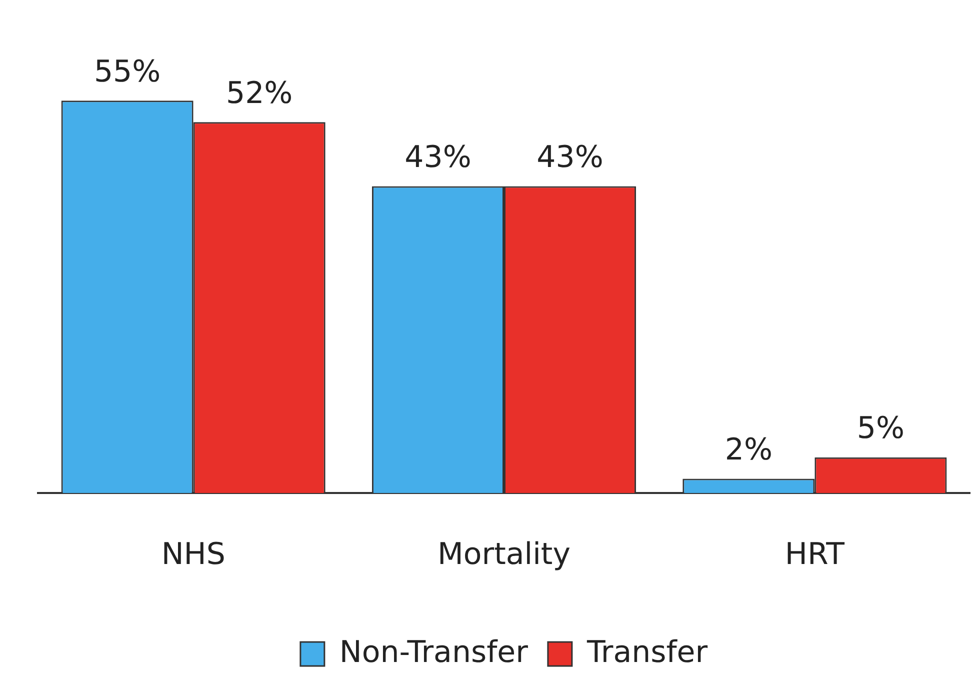  What do you see at coordinates (259, 93) in the screenshot?
I see `data-label: 52%` at bounding box center [259, 93].